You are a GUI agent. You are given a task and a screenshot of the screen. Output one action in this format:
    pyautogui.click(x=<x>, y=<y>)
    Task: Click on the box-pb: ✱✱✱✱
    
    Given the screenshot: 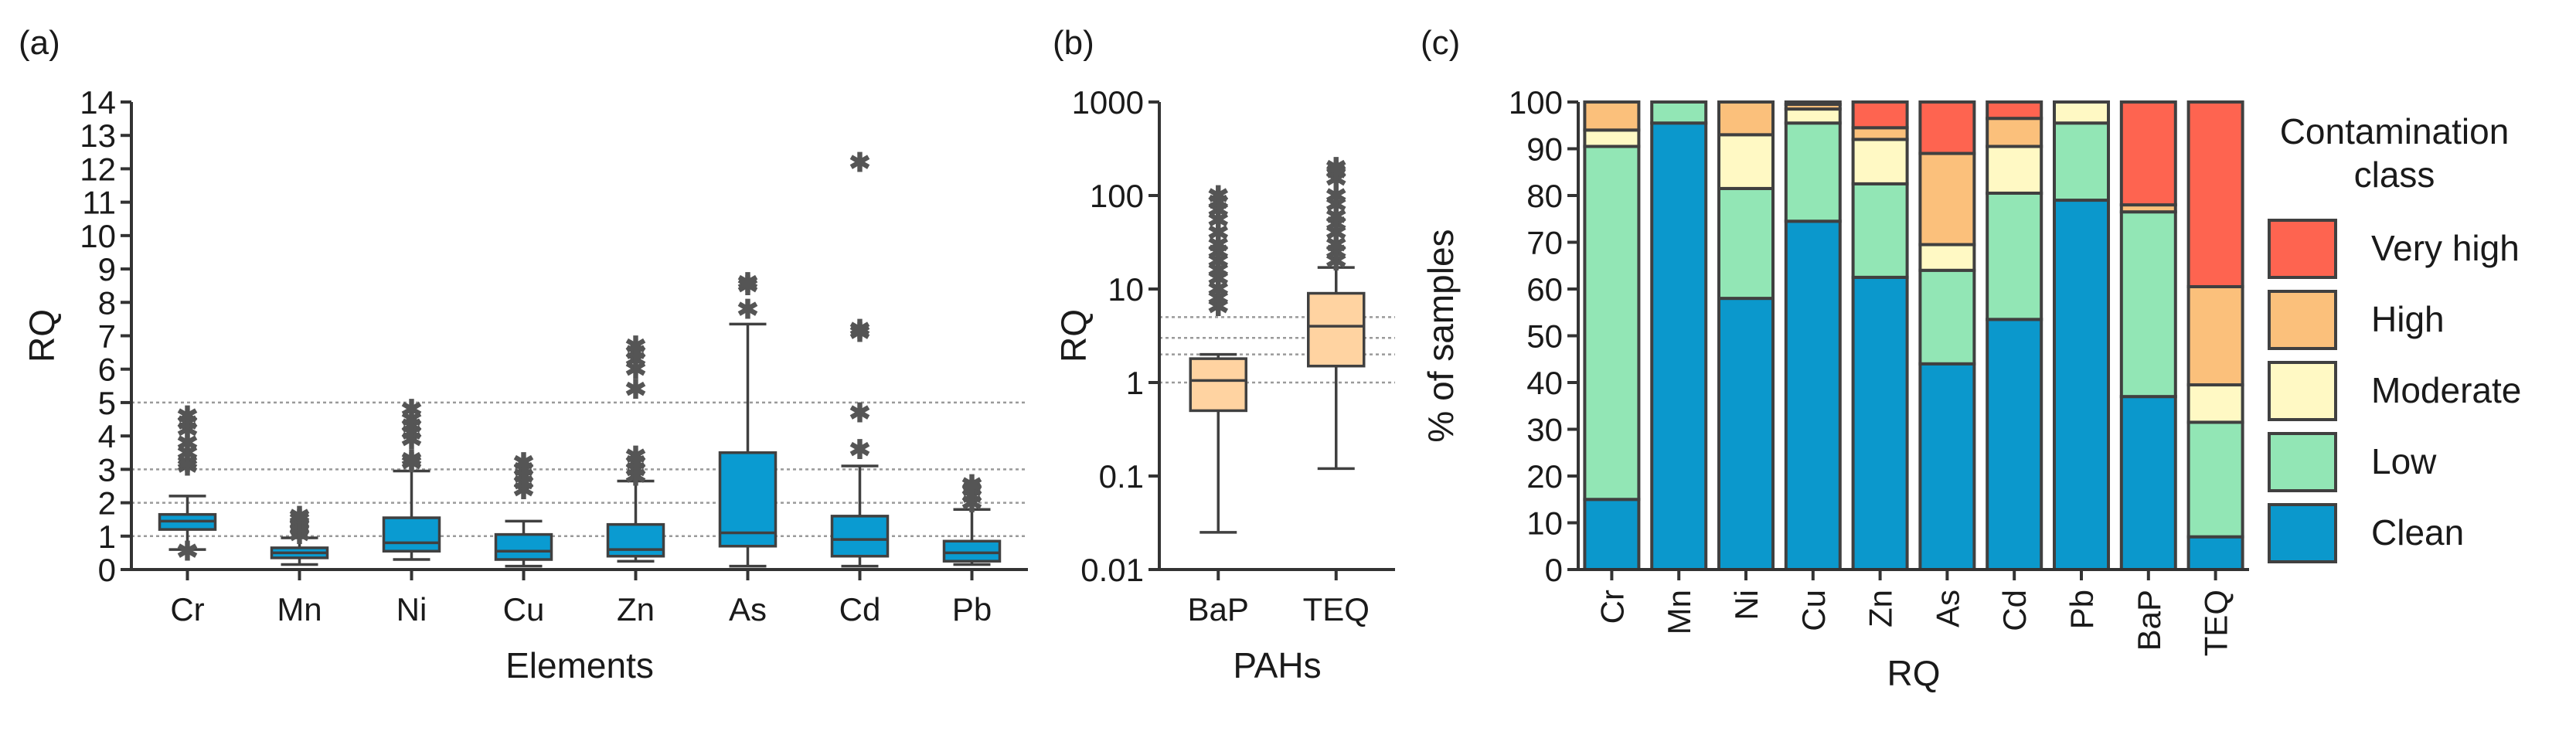 What is the action you would take?
    pyautogui.click(x=972, y=518)
    